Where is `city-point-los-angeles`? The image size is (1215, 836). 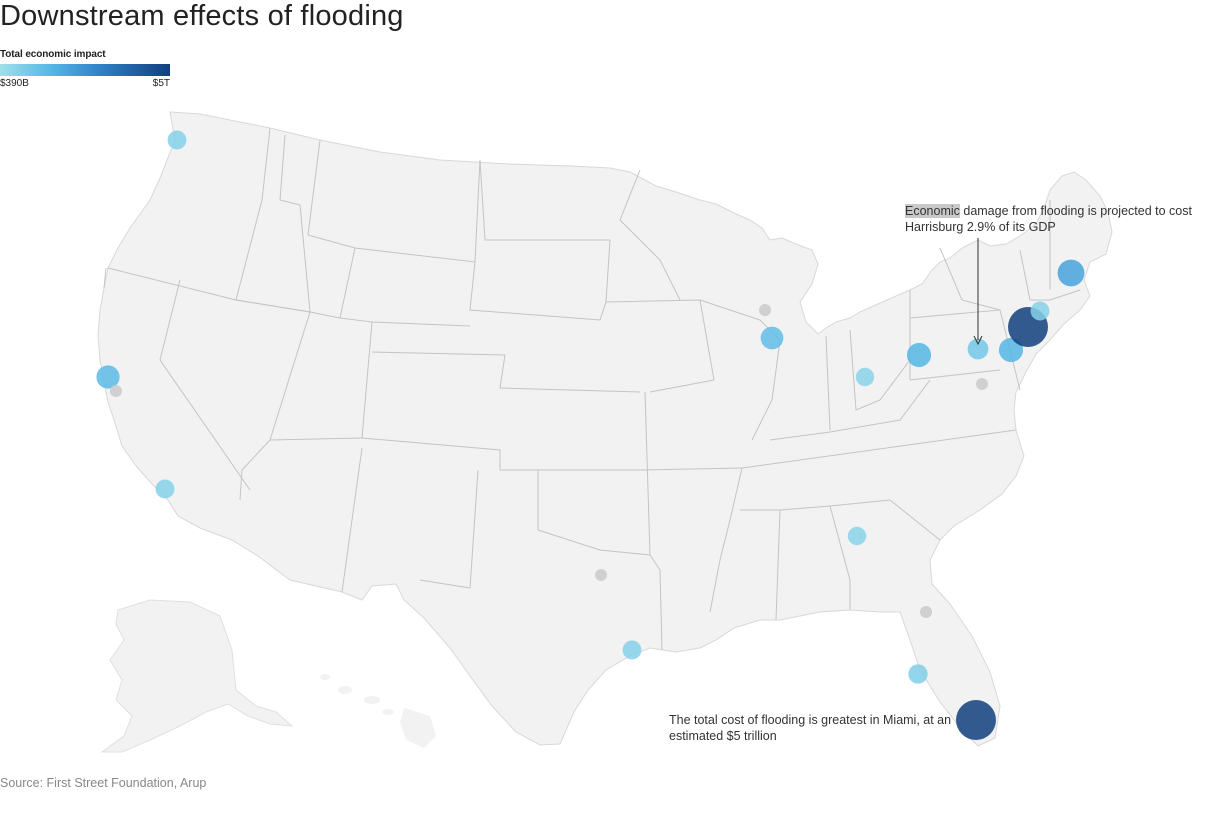
city-point-los-angeles is located at coordinates (165, 489).